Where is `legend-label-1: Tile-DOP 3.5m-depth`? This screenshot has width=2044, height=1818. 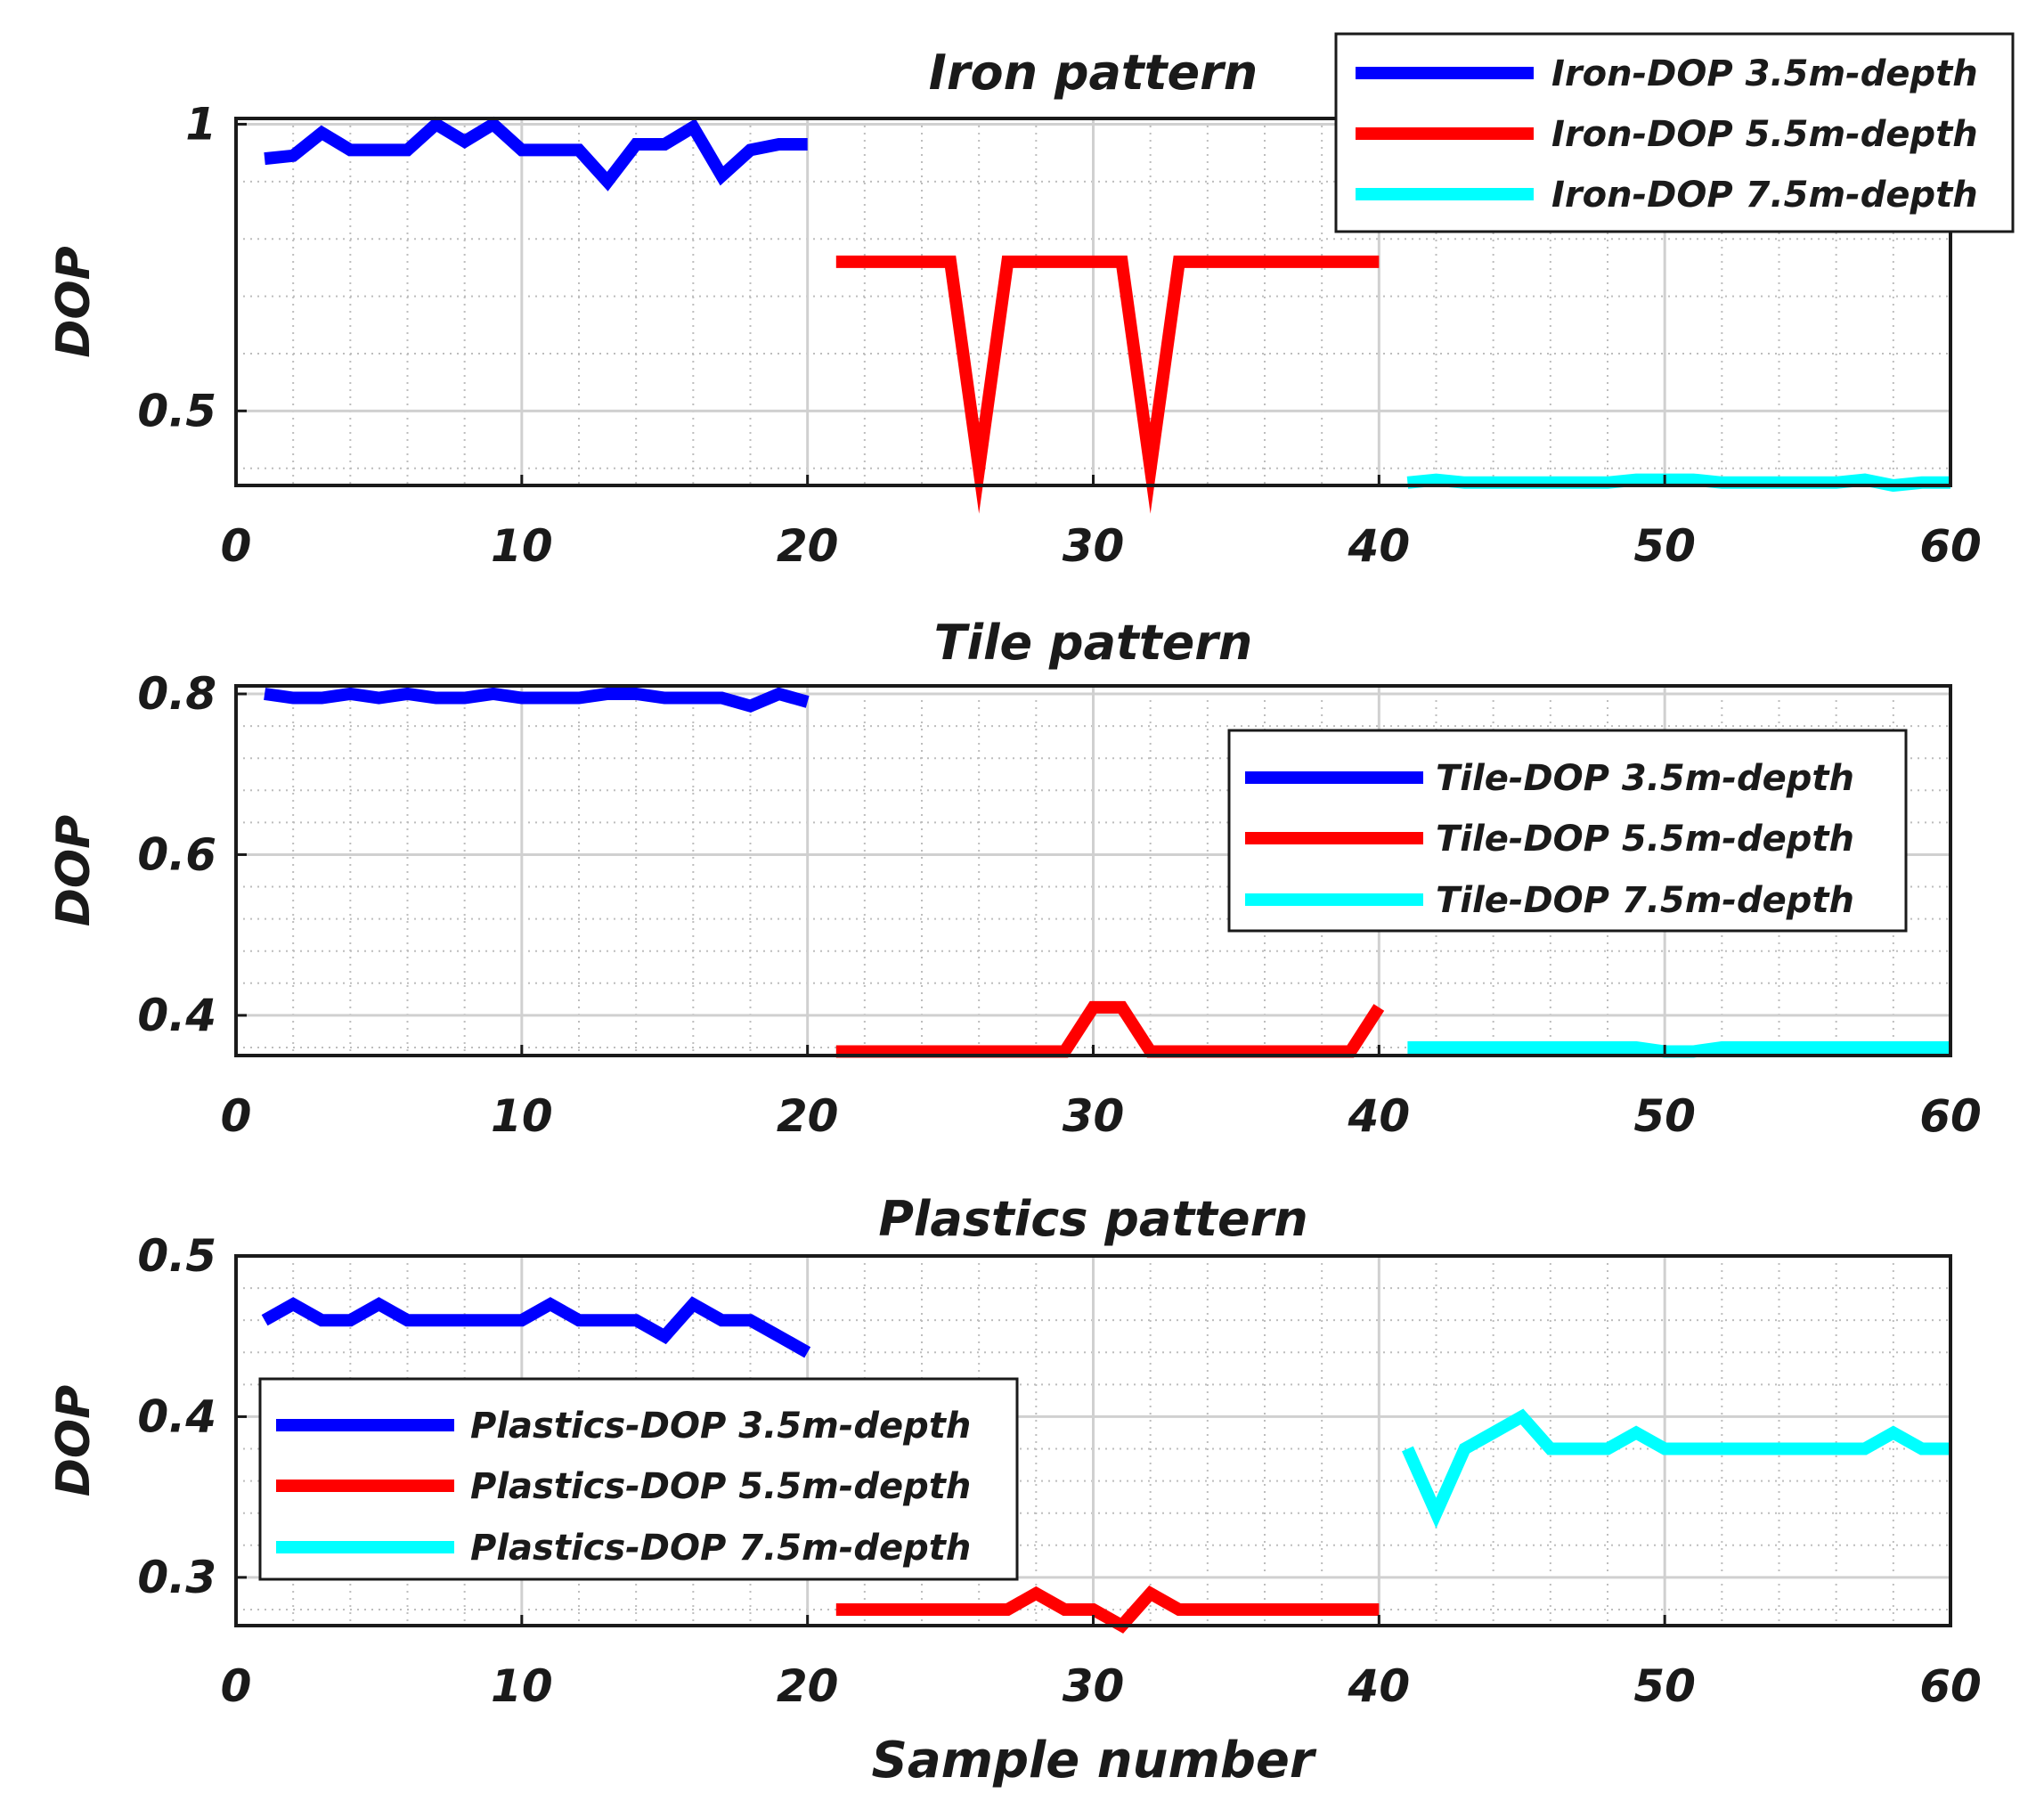 legend-label-1: Tile-DOP 3.5m-depth is located at coordinates (1645, 778).